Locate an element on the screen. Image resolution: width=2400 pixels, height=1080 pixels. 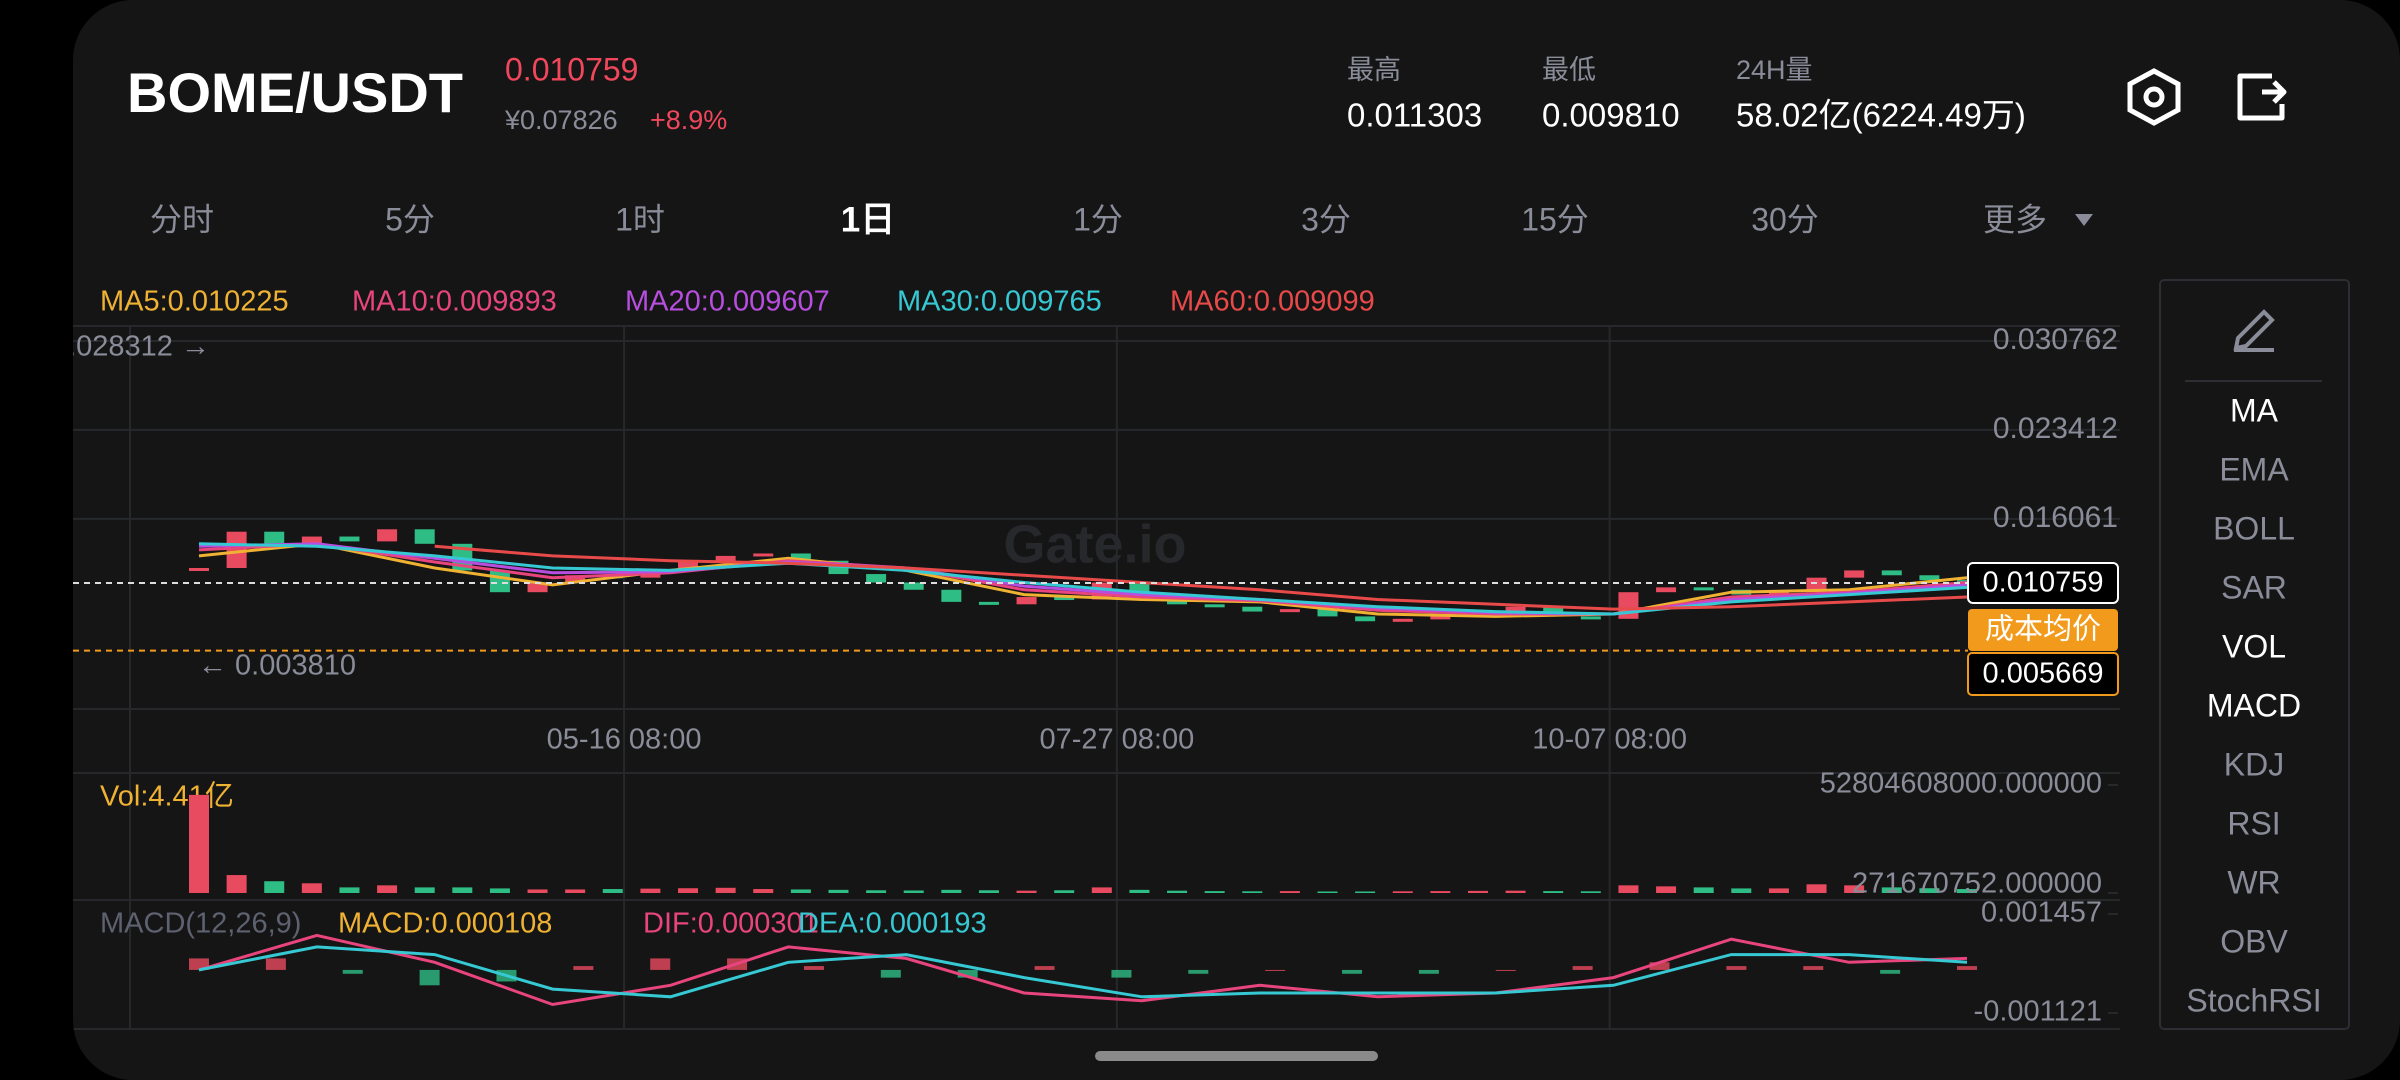
indicator: MA is located at coordinates (2254, 410).